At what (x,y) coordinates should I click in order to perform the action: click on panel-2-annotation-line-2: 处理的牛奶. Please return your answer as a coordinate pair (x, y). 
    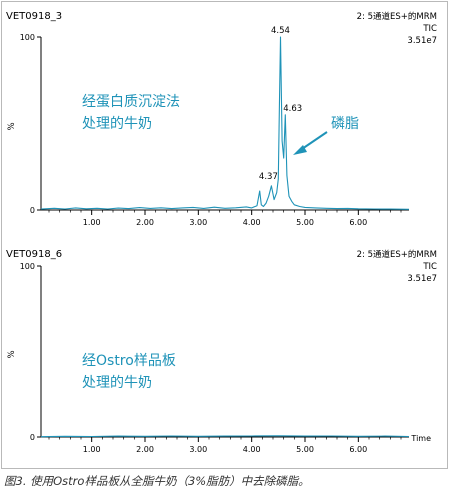
    Looking at the image, I should click on (117, 383).